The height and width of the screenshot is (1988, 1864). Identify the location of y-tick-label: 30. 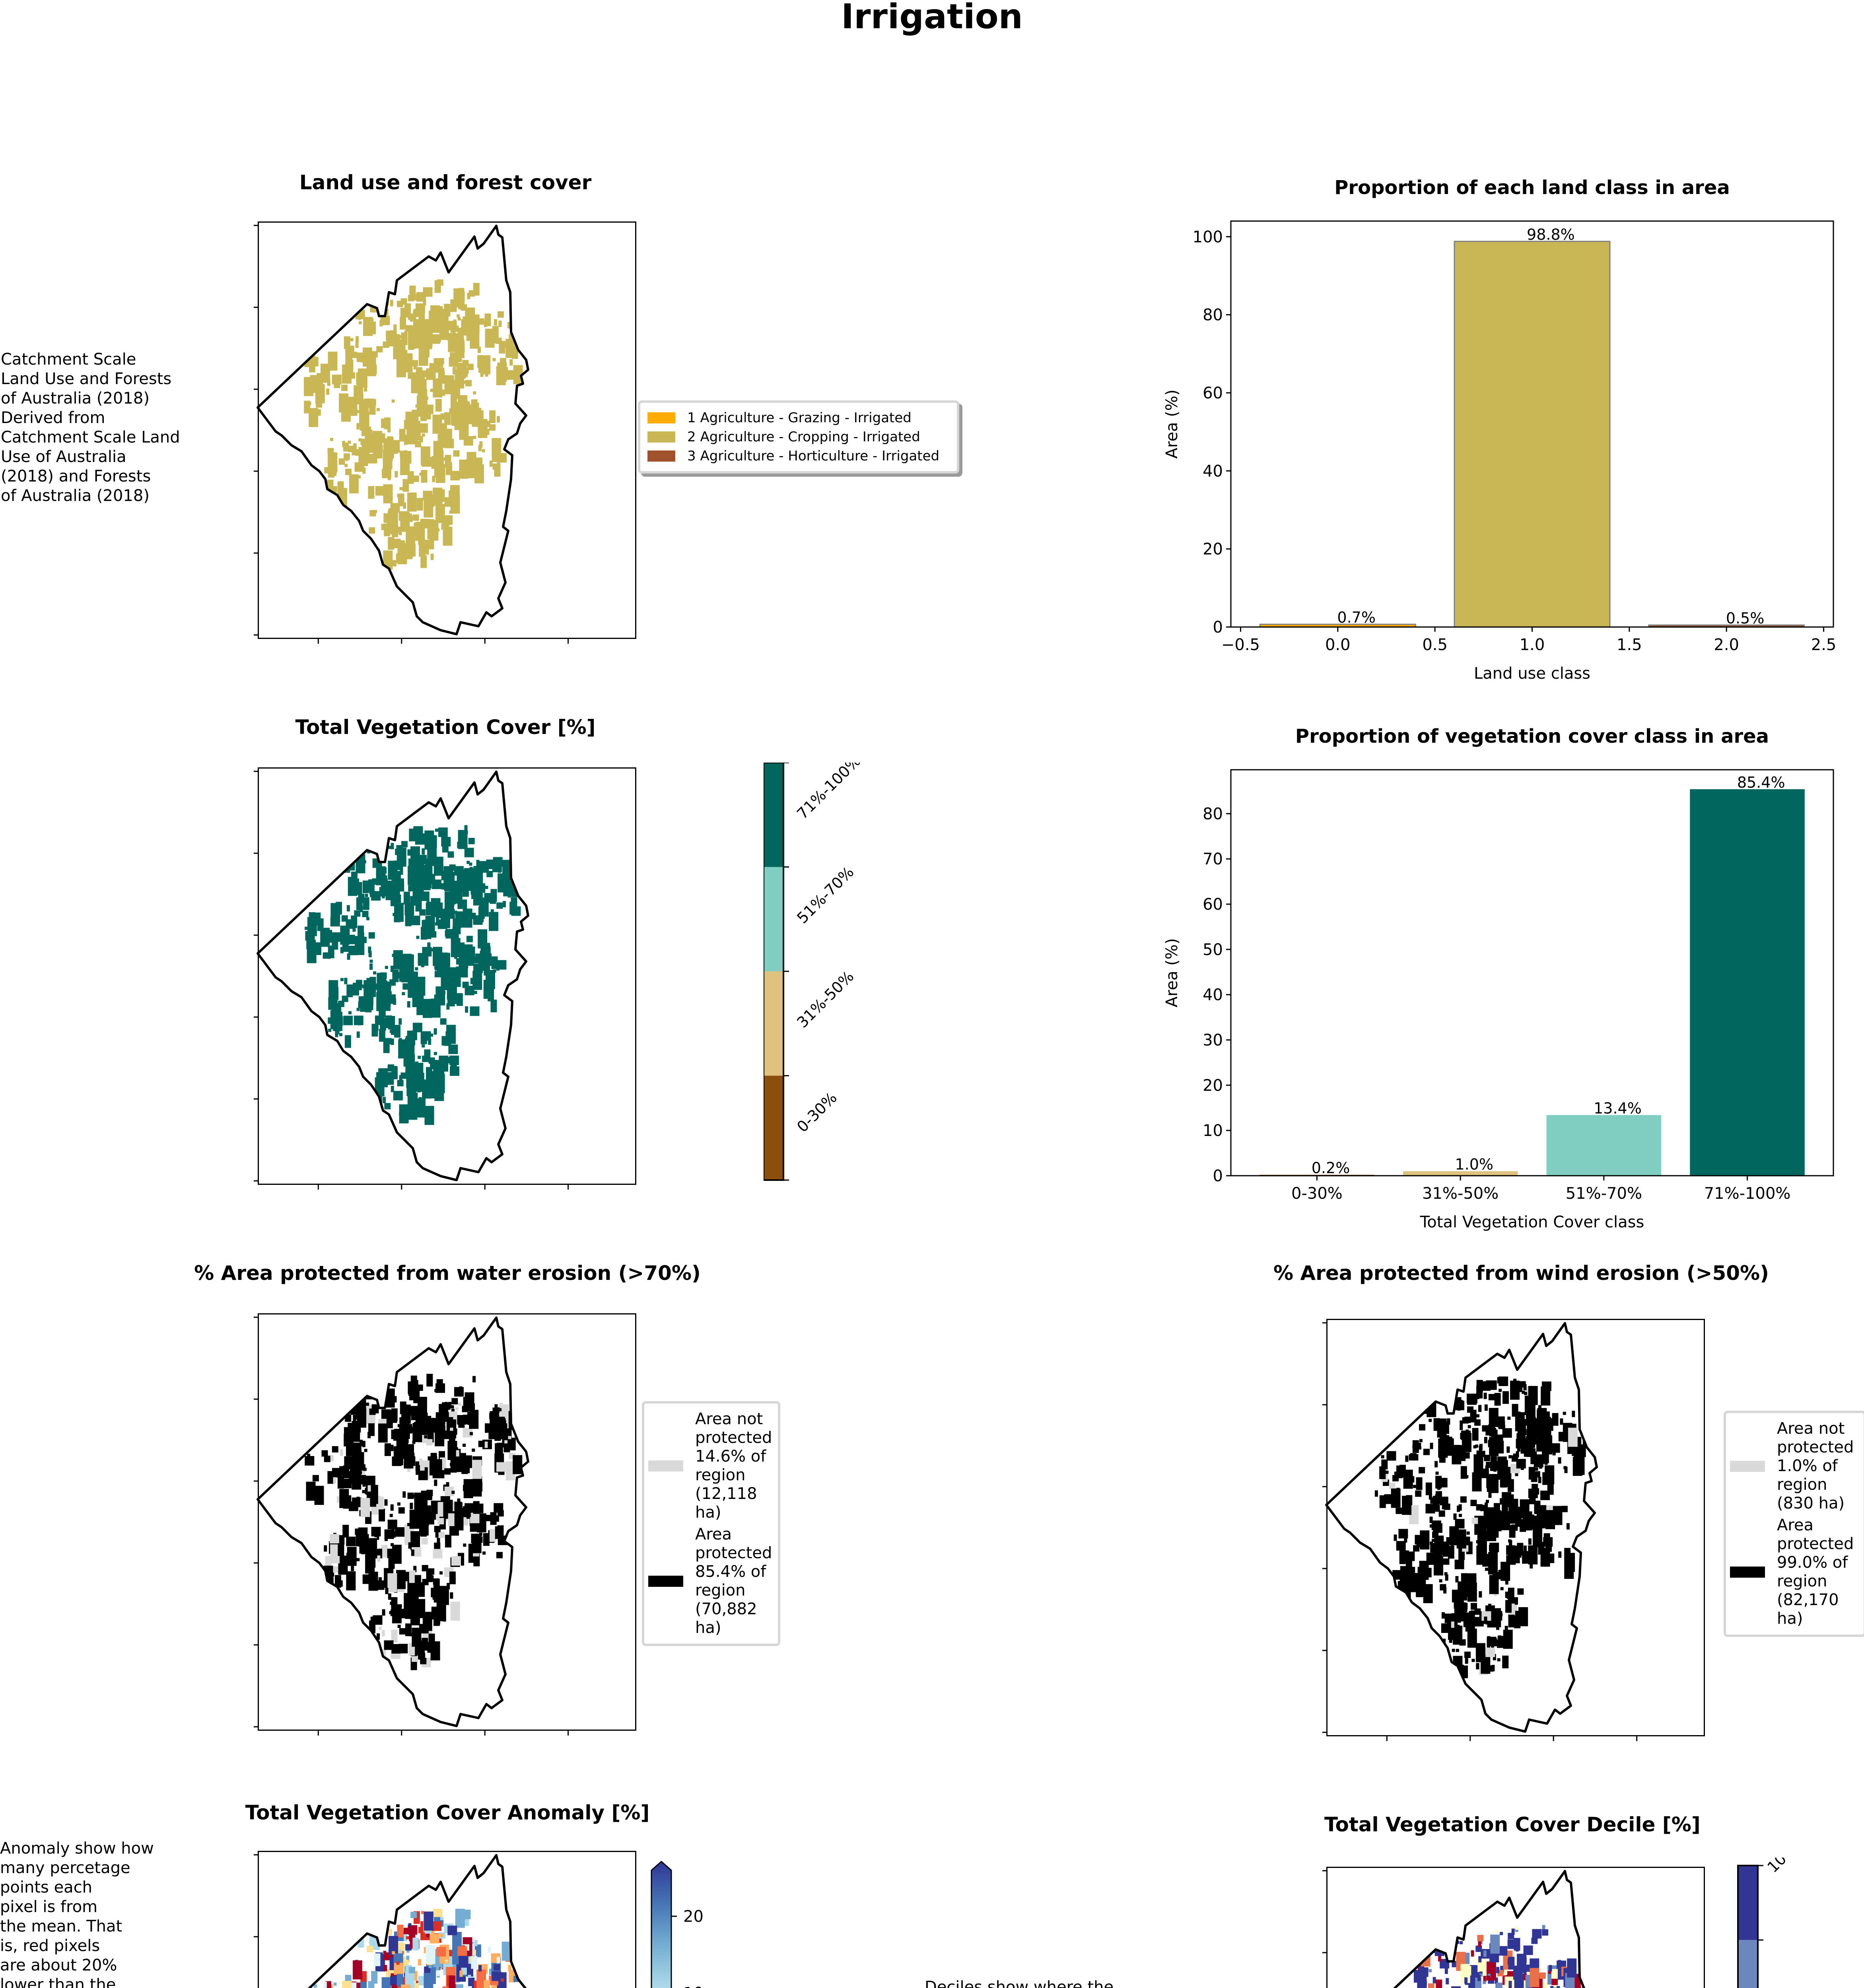
(1213, 1040).